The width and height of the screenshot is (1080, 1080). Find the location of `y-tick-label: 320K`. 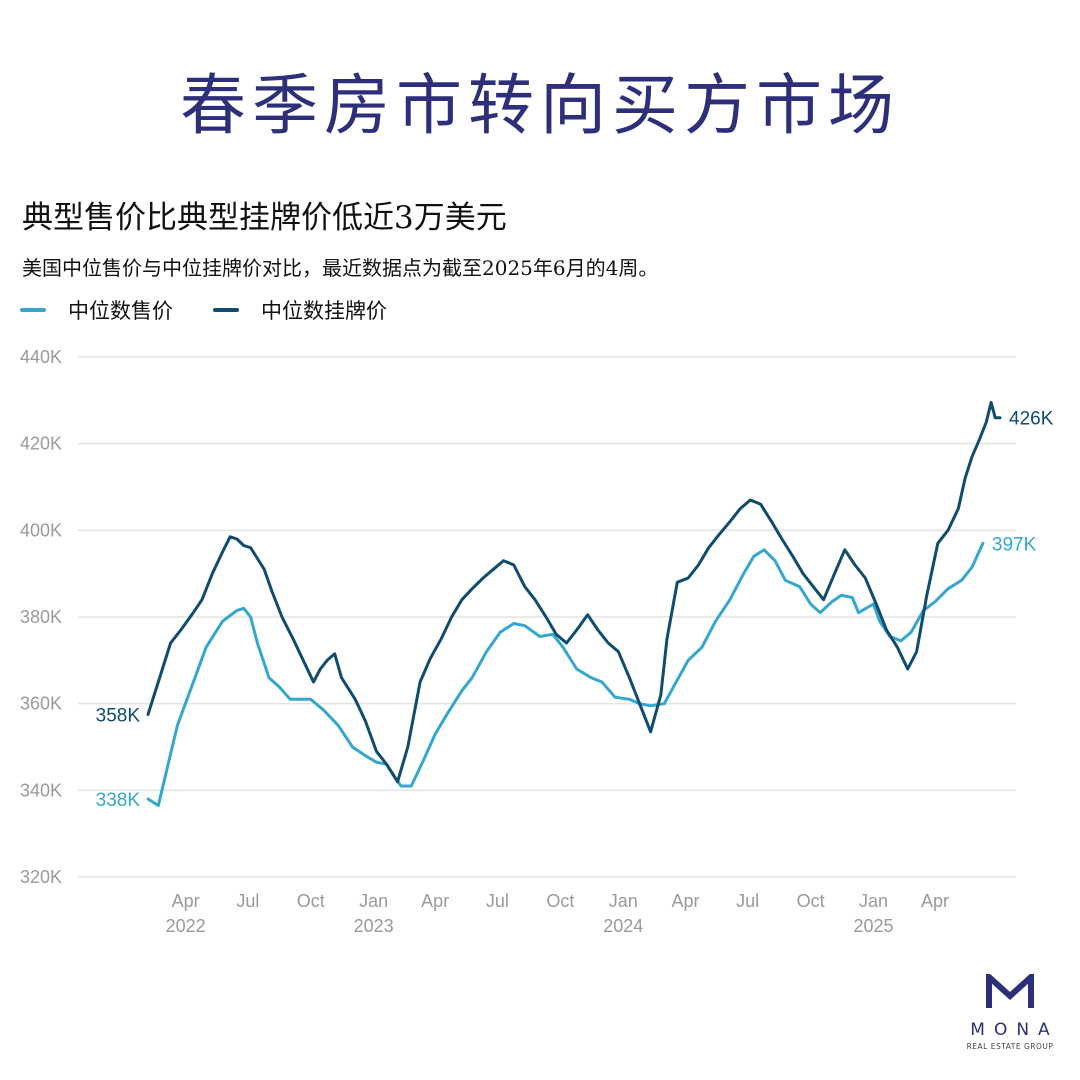

y-tick-label: 320K is located at coordinates (41, 877).